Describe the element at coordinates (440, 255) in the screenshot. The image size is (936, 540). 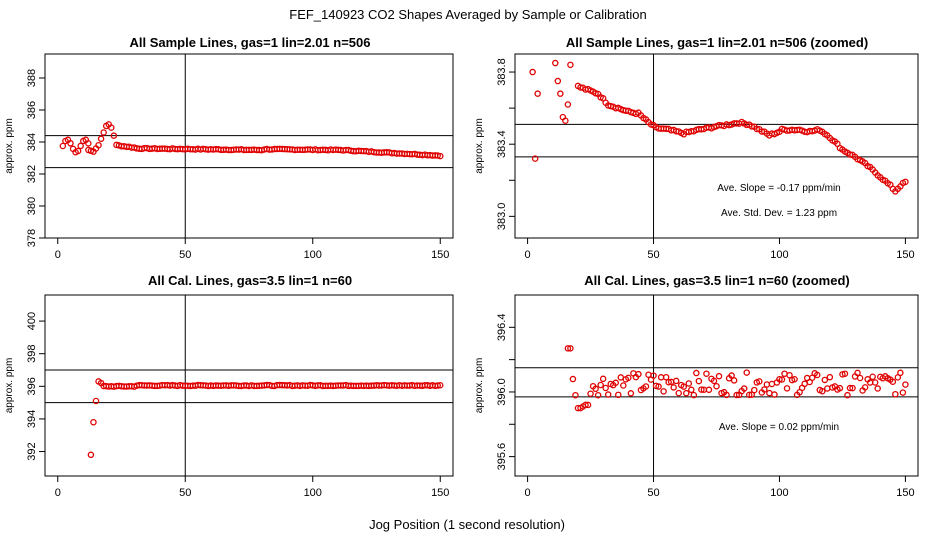
I see `x-tick-label: 150` at that location.